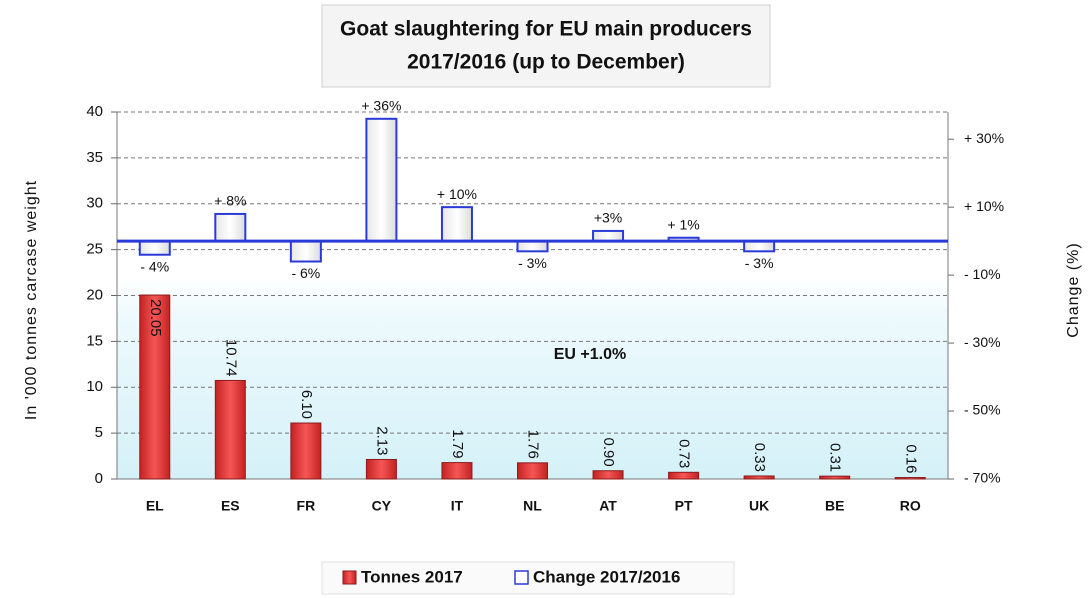 The height and width of the screenshot is (598, 1091). Describe the element at coordinates (94, 157) in the screenshot. I see `y-tick-label: 35` at that location.